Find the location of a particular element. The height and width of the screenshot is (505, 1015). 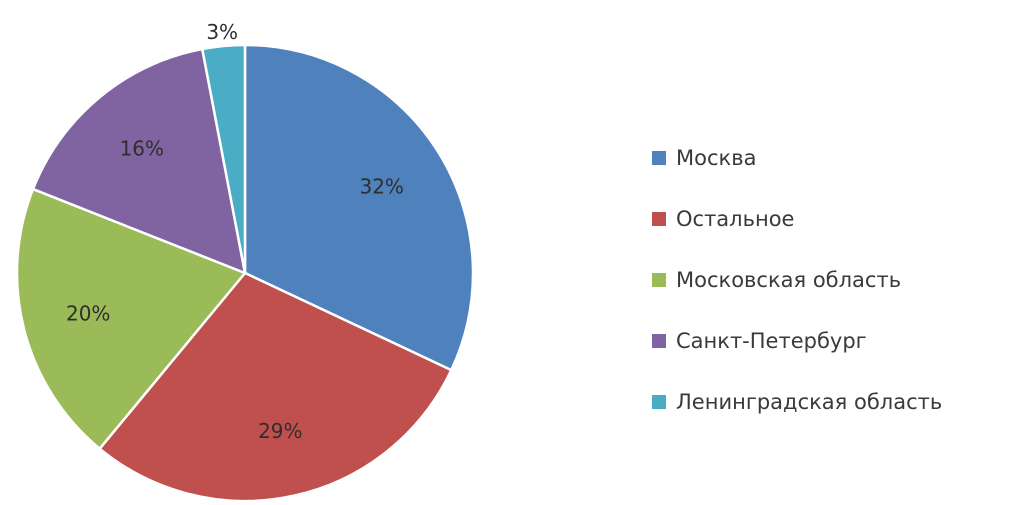

data-label-остальное: 29% is located at coordinates (280, 431).